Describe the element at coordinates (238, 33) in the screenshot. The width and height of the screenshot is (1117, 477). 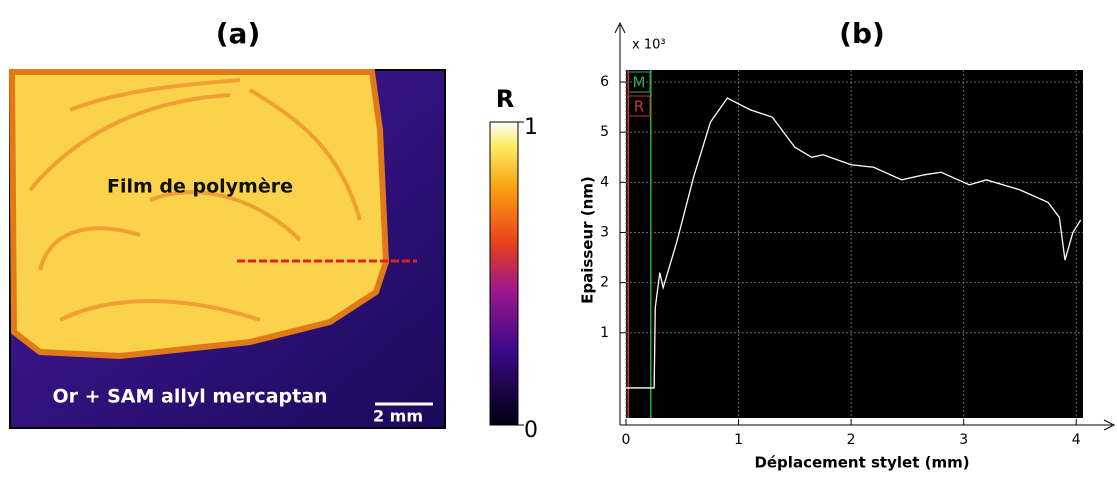
I see `panel-label: (a)` at that location.